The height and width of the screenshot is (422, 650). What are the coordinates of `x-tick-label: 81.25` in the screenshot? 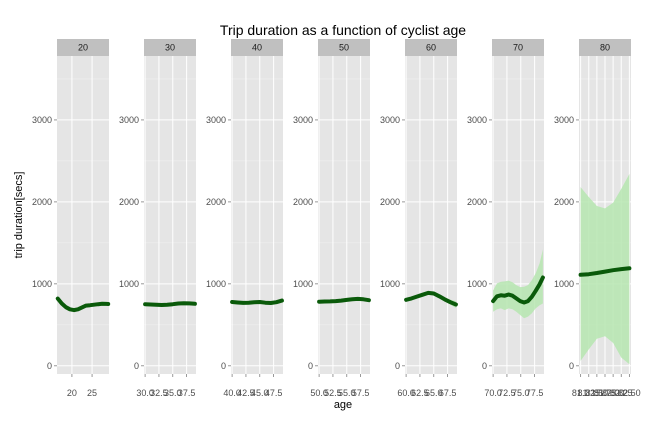 It's located at (588, 393).